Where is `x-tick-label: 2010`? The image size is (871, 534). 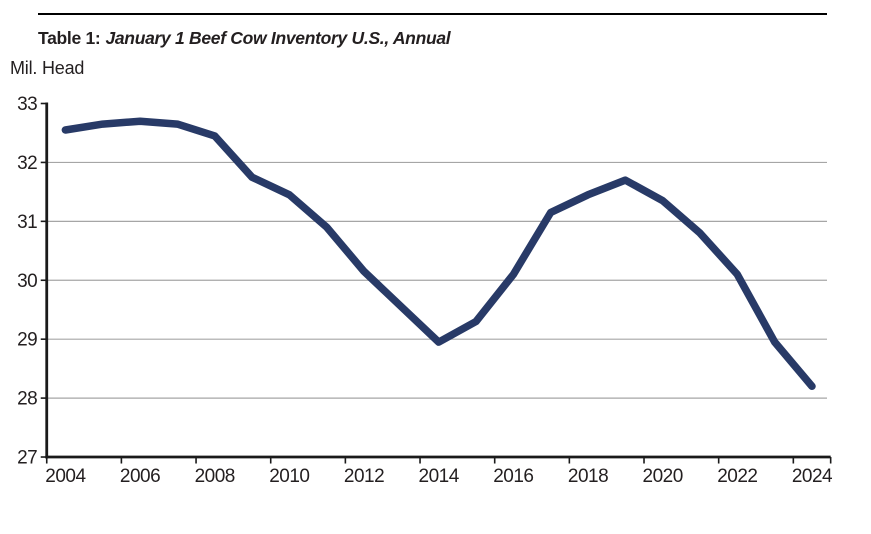 x-tick-label: 2010 is located at coordinates (289, 476).